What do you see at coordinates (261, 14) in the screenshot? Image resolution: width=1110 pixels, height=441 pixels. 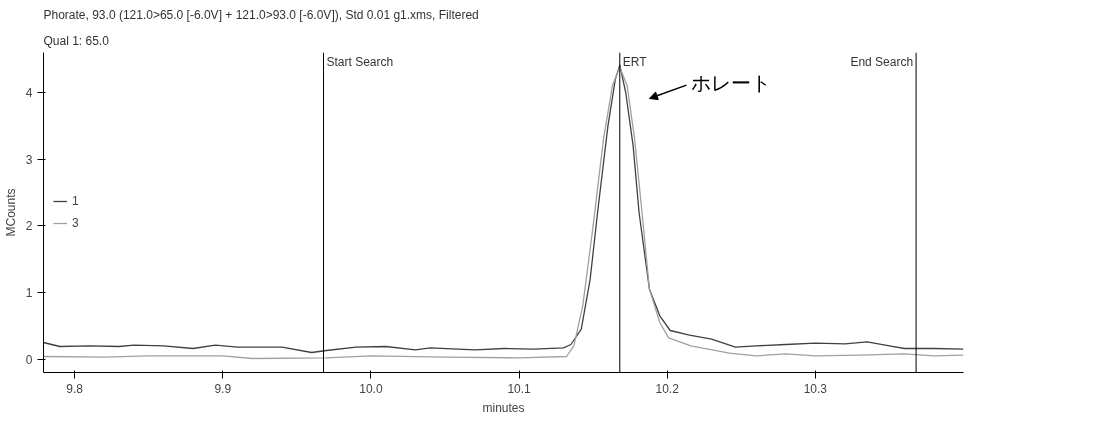 I see `chart-title: Phorate, 93.0 (121.0>65.0 [-6.0V] + 121.0>93.0 [-6.0V]), Std 0.01 g1.xms, Filtered` at bounding box center [261, 14].